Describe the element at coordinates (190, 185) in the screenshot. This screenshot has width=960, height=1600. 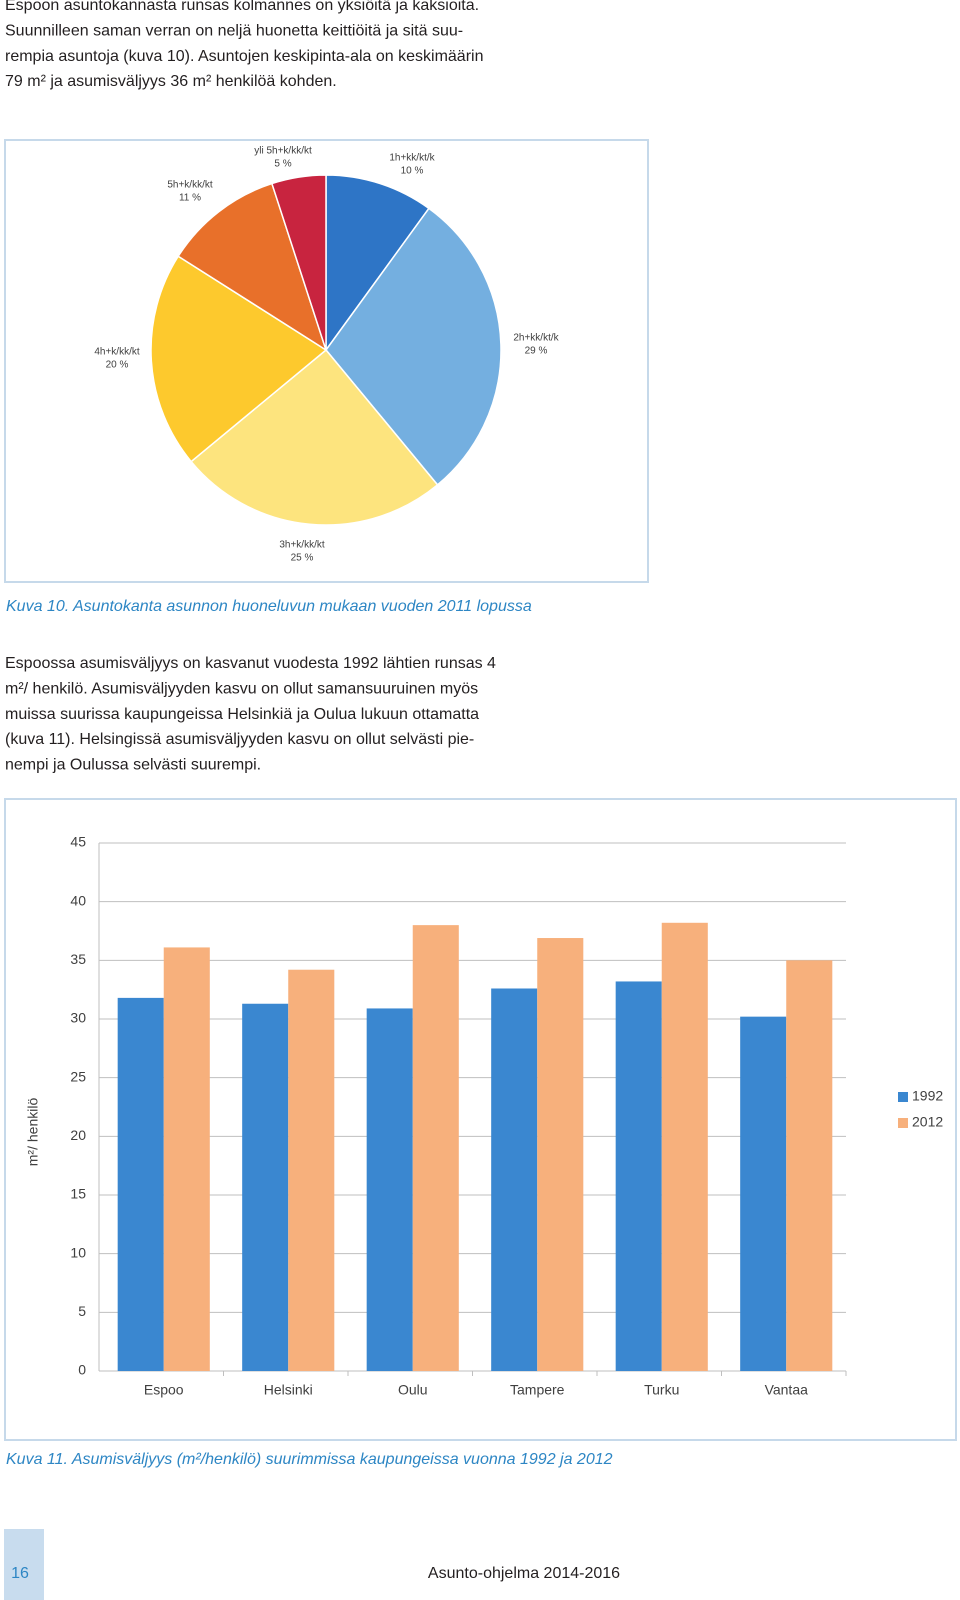
I see `pie-label: 5h+k/kk/kt` at that location.